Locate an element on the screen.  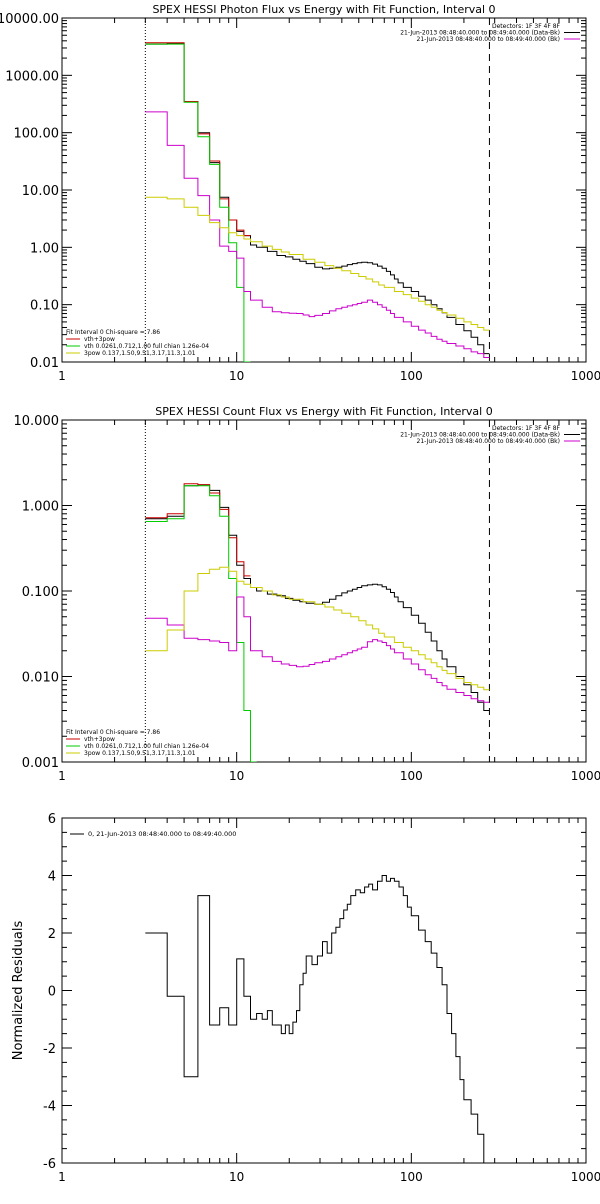
y-tick-label: 0.10 is located at coordinates (44, 306).